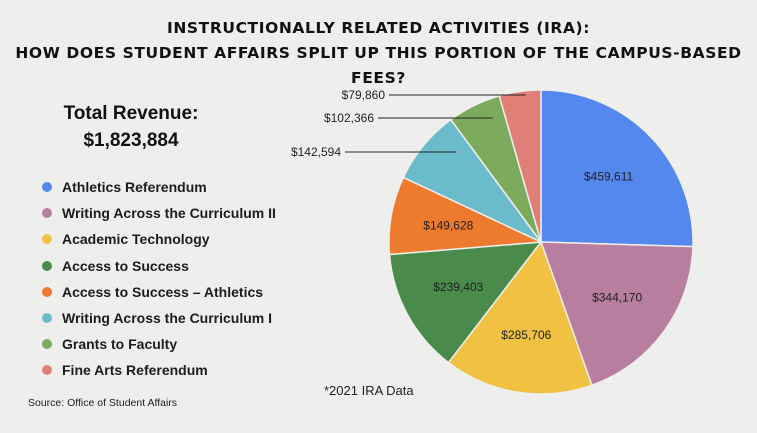  I want to click on legend-item-access-to-success-athletics: Access to Success – Athletics, so click(159, 292).